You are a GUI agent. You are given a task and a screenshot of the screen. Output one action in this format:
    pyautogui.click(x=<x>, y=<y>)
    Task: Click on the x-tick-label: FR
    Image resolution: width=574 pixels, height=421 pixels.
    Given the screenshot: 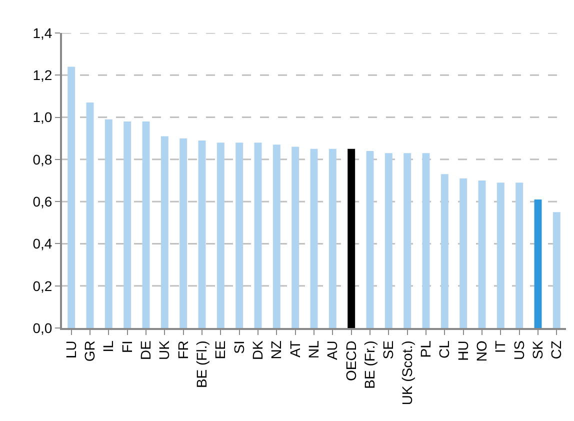 What is the action you would take?
    pyautogui.click(x=182, y=350)
    